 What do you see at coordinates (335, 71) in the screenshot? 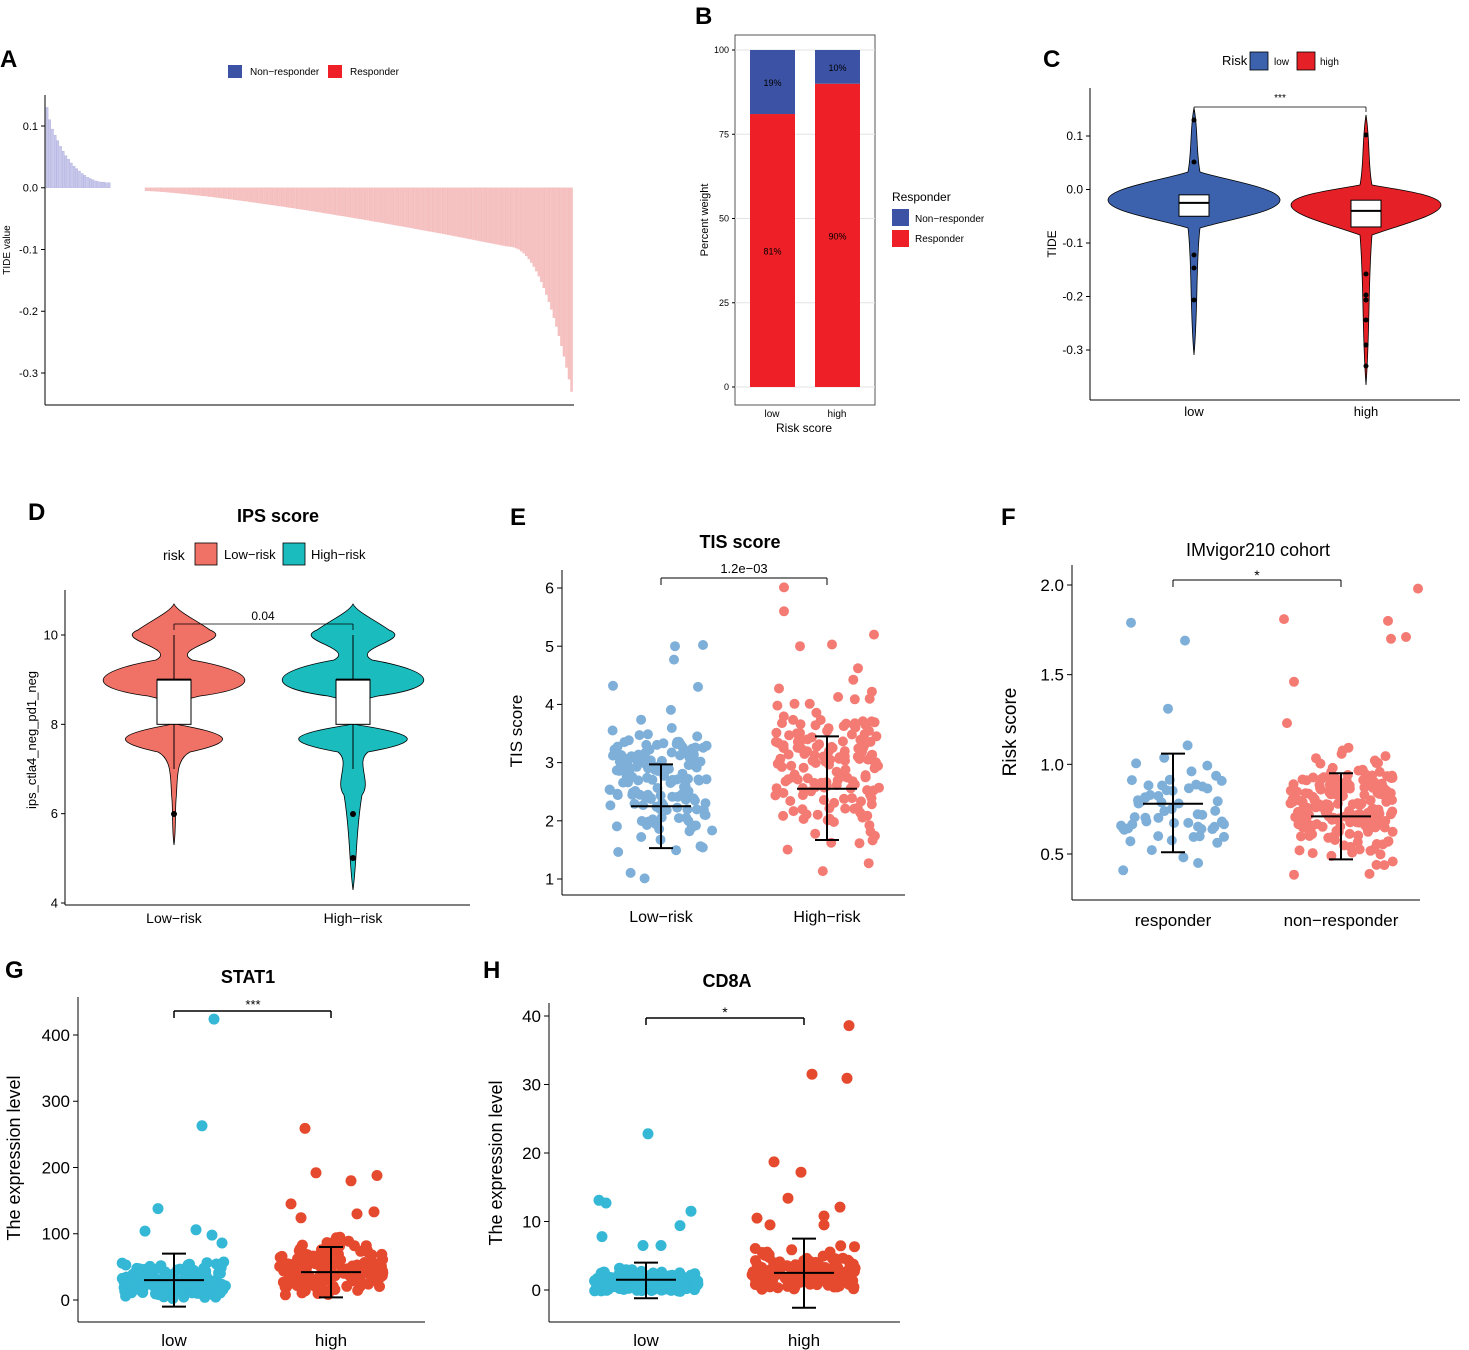
I see `legend-swatch-responder` at bounding box center [335, 71].